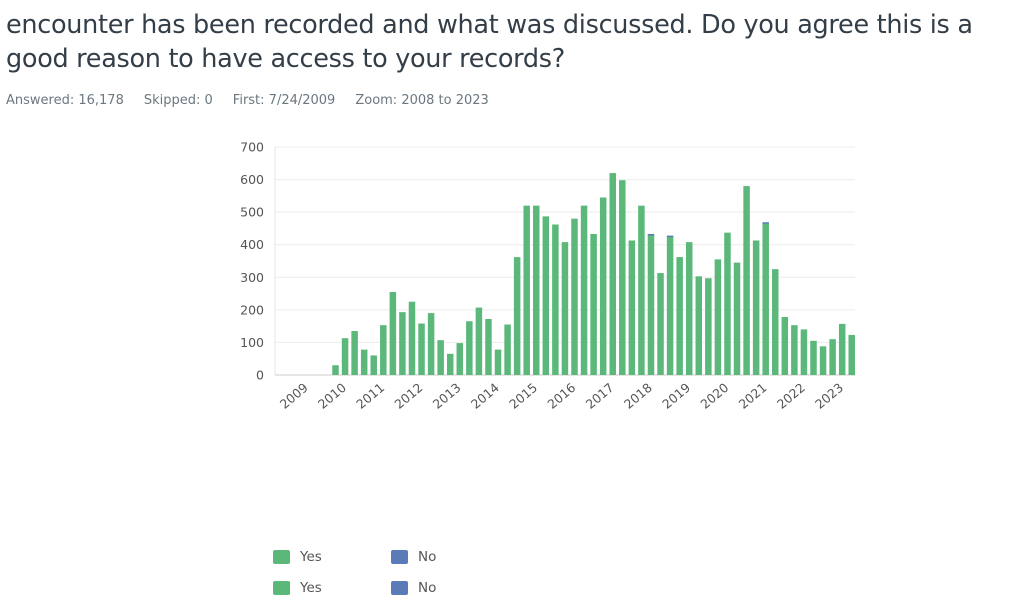  What do you see at coordinates (252, 342) in the screenshot?
I see `y-tick-label: 100` at bounding box center [252, 342].